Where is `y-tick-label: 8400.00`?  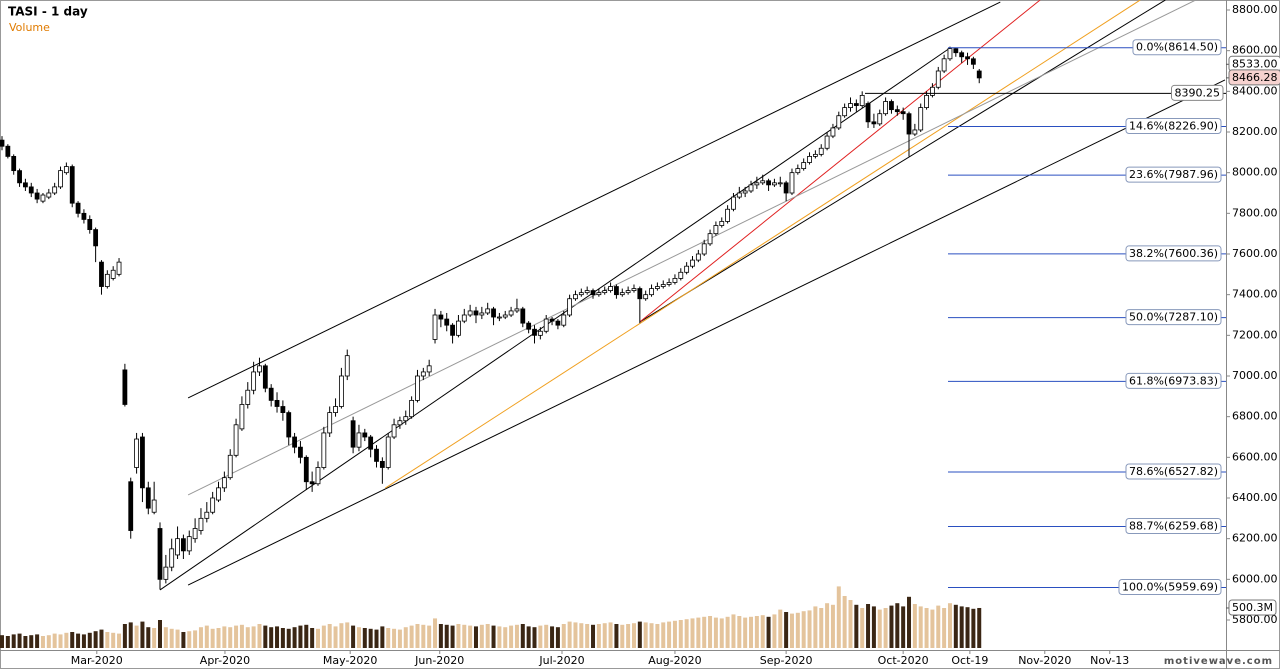
y-tick-label: 8400.00 is located at coordinates (1255, 90).